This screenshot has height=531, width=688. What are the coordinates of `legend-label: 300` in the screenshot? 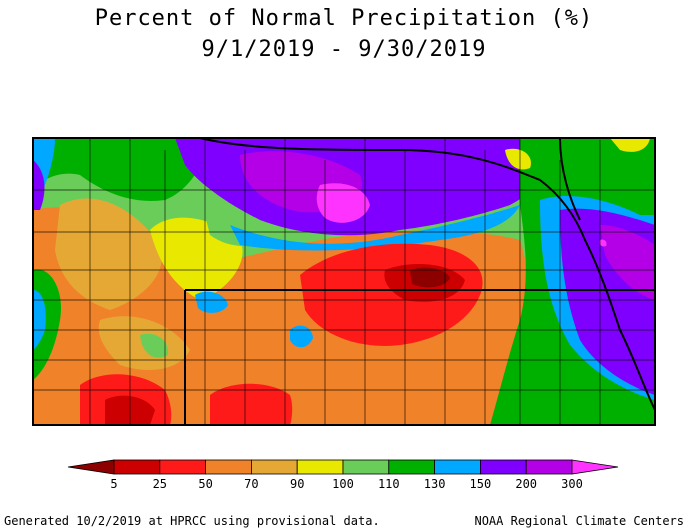 It's located at (572, 484).